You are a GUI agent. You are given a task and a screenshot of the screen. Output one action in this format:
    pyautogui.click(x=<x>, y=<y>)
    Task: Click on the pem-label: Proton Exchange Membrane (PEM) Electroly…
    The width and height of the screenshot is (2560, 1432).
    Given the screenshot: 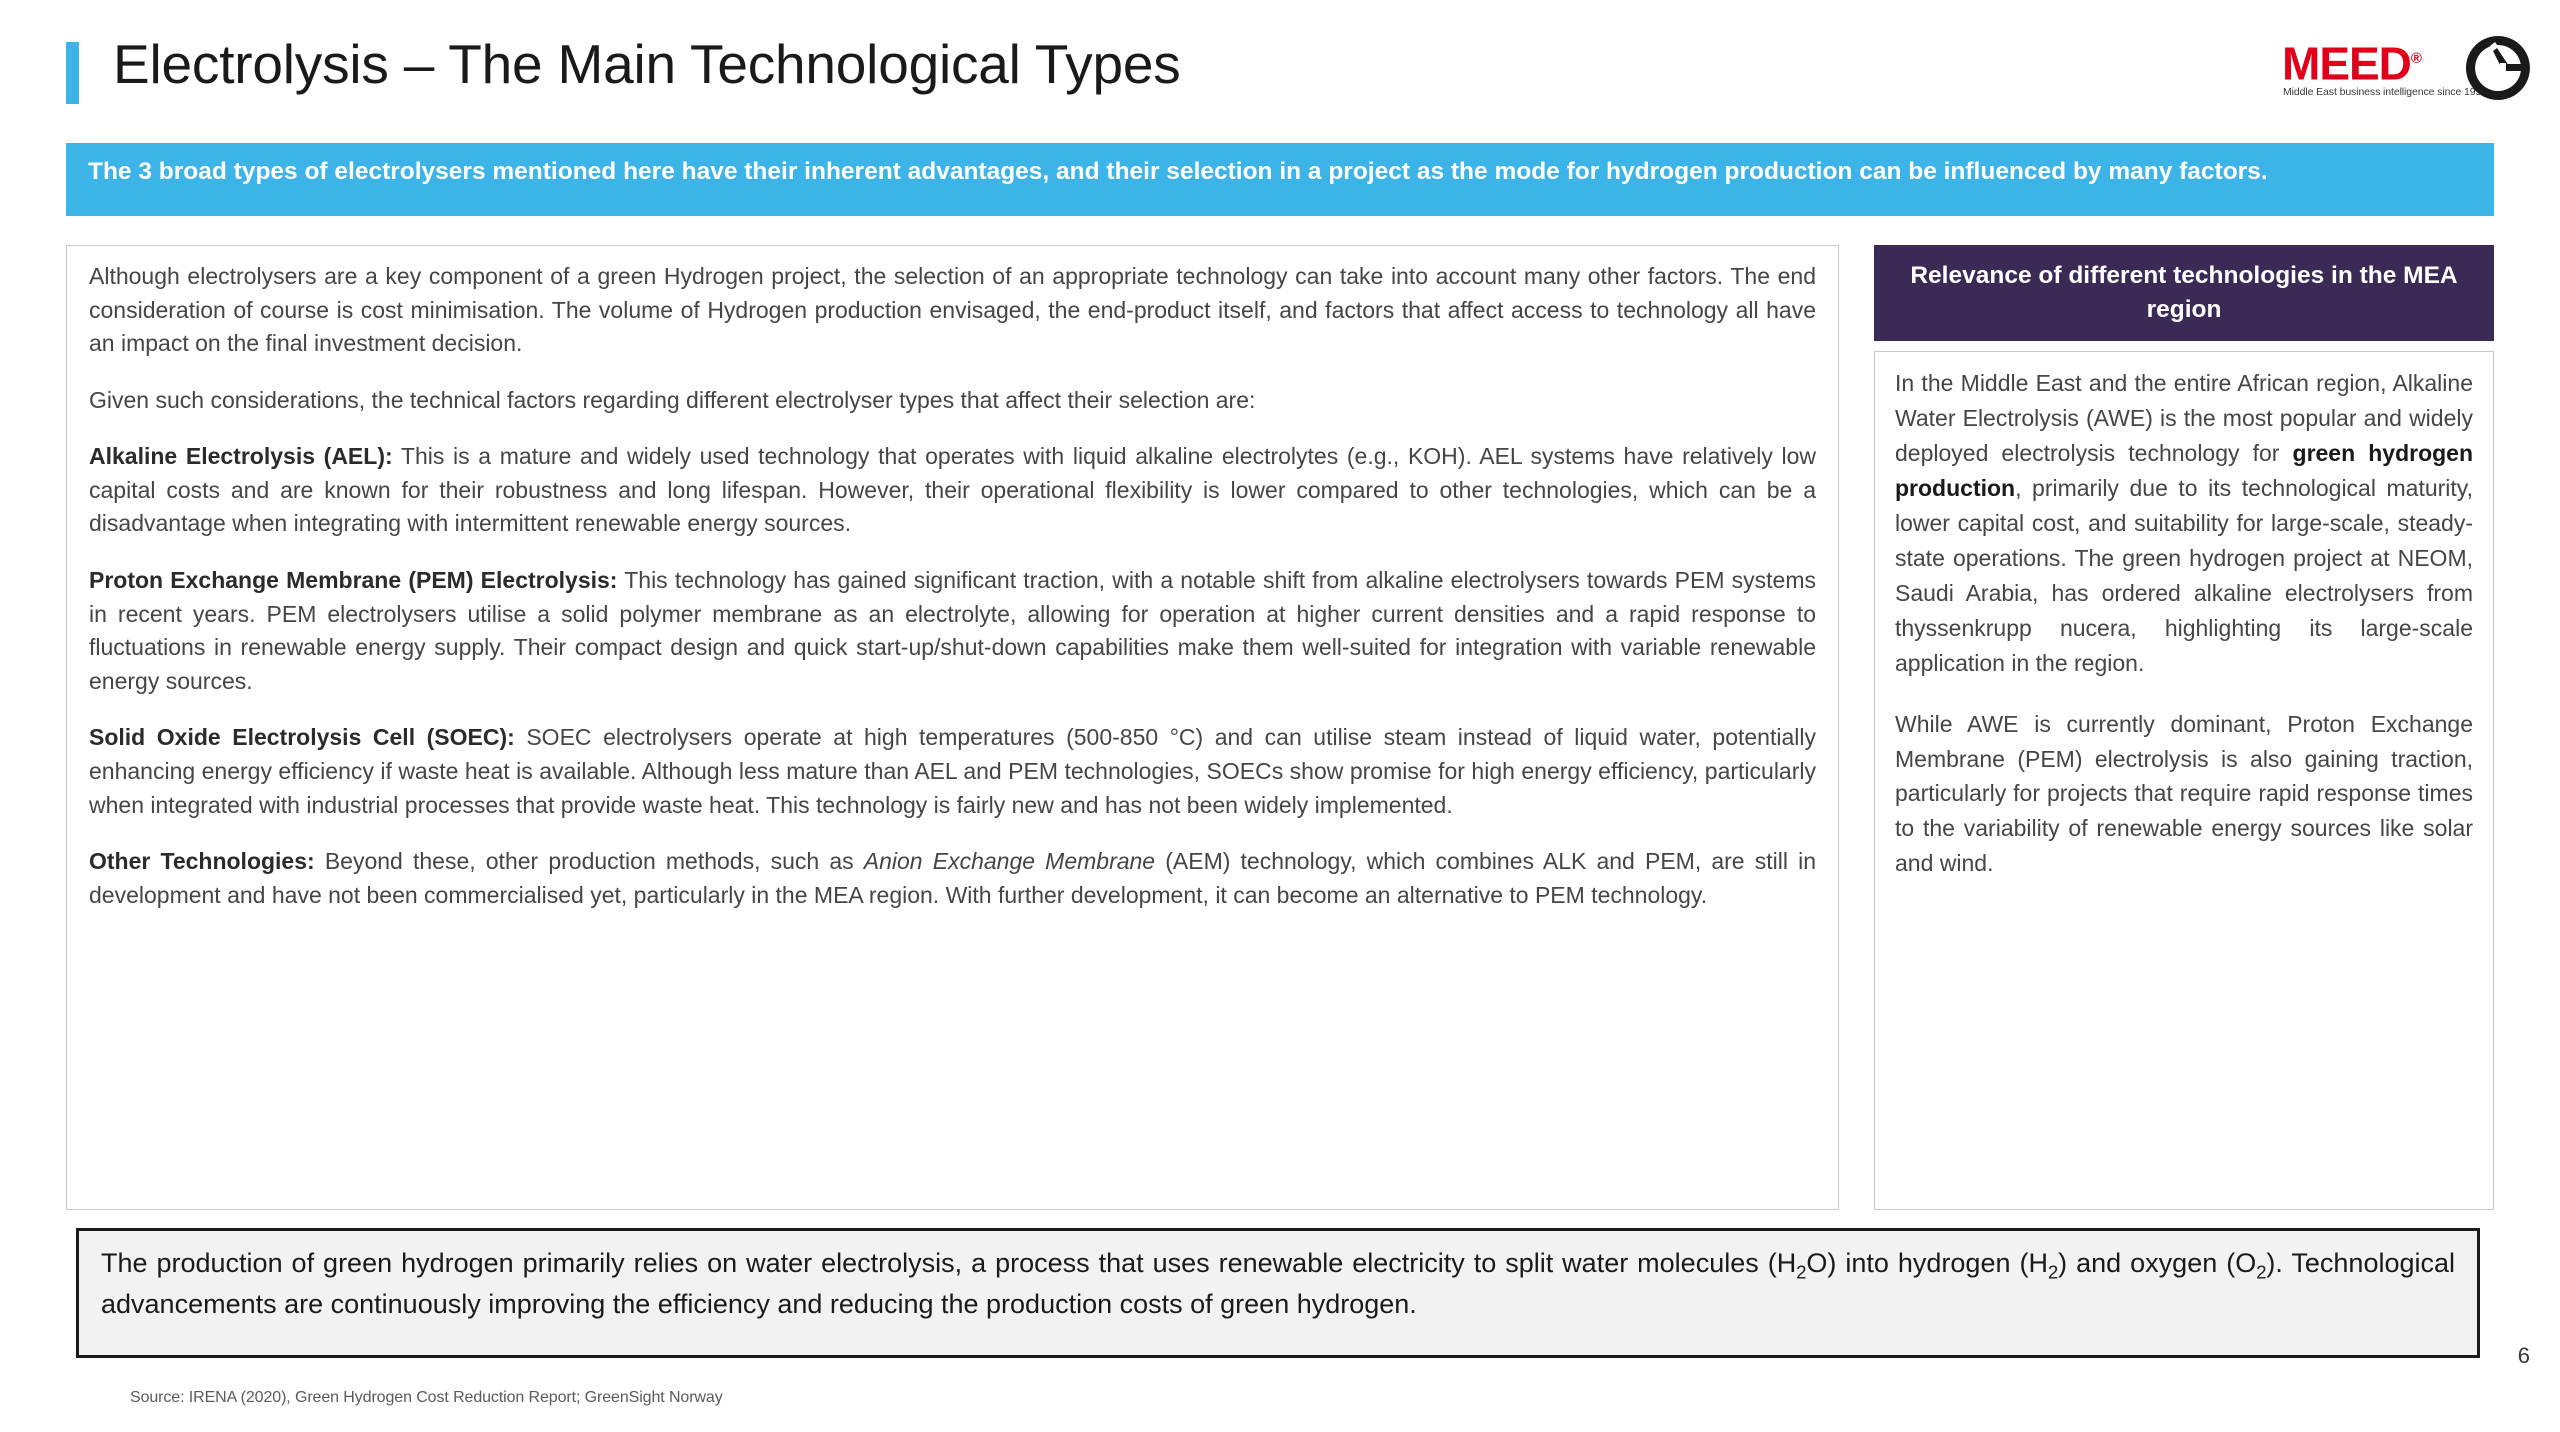 What is the action you would take?
    pyautogui.click(x=353, y=580)
    